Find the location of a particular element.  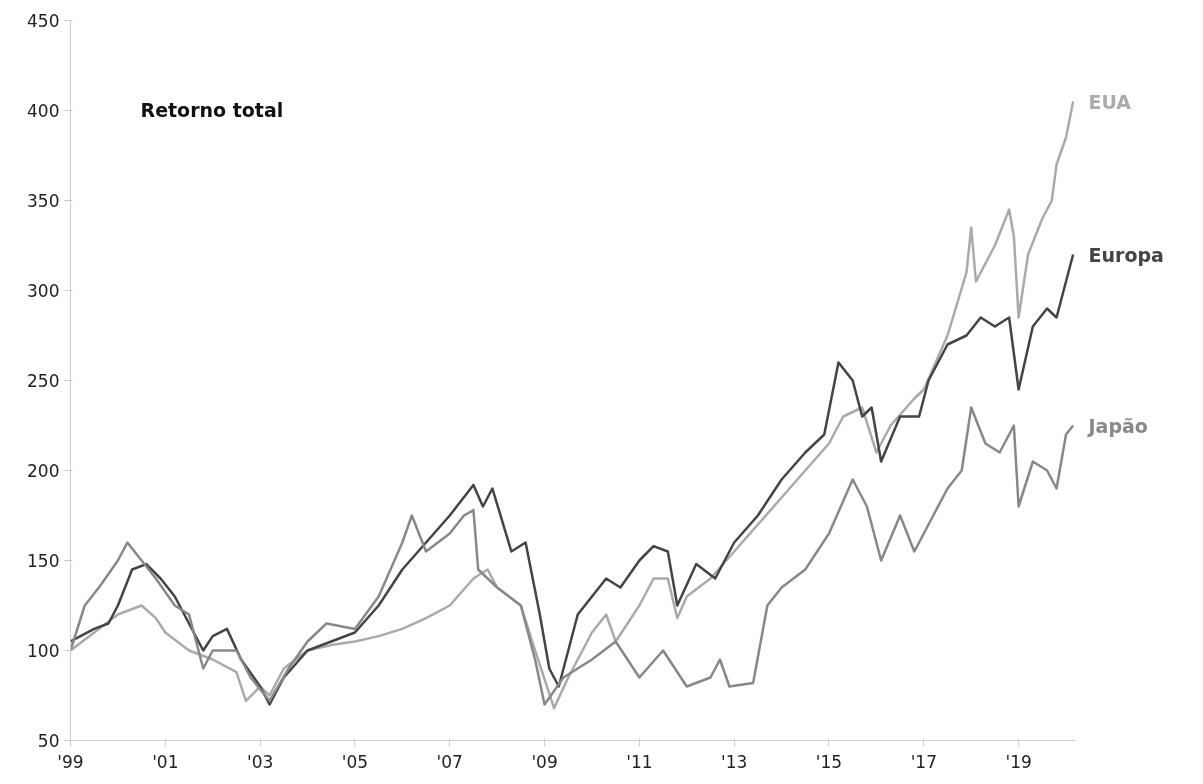

y-tick-label: 450 is located at coordinates (43, 21).